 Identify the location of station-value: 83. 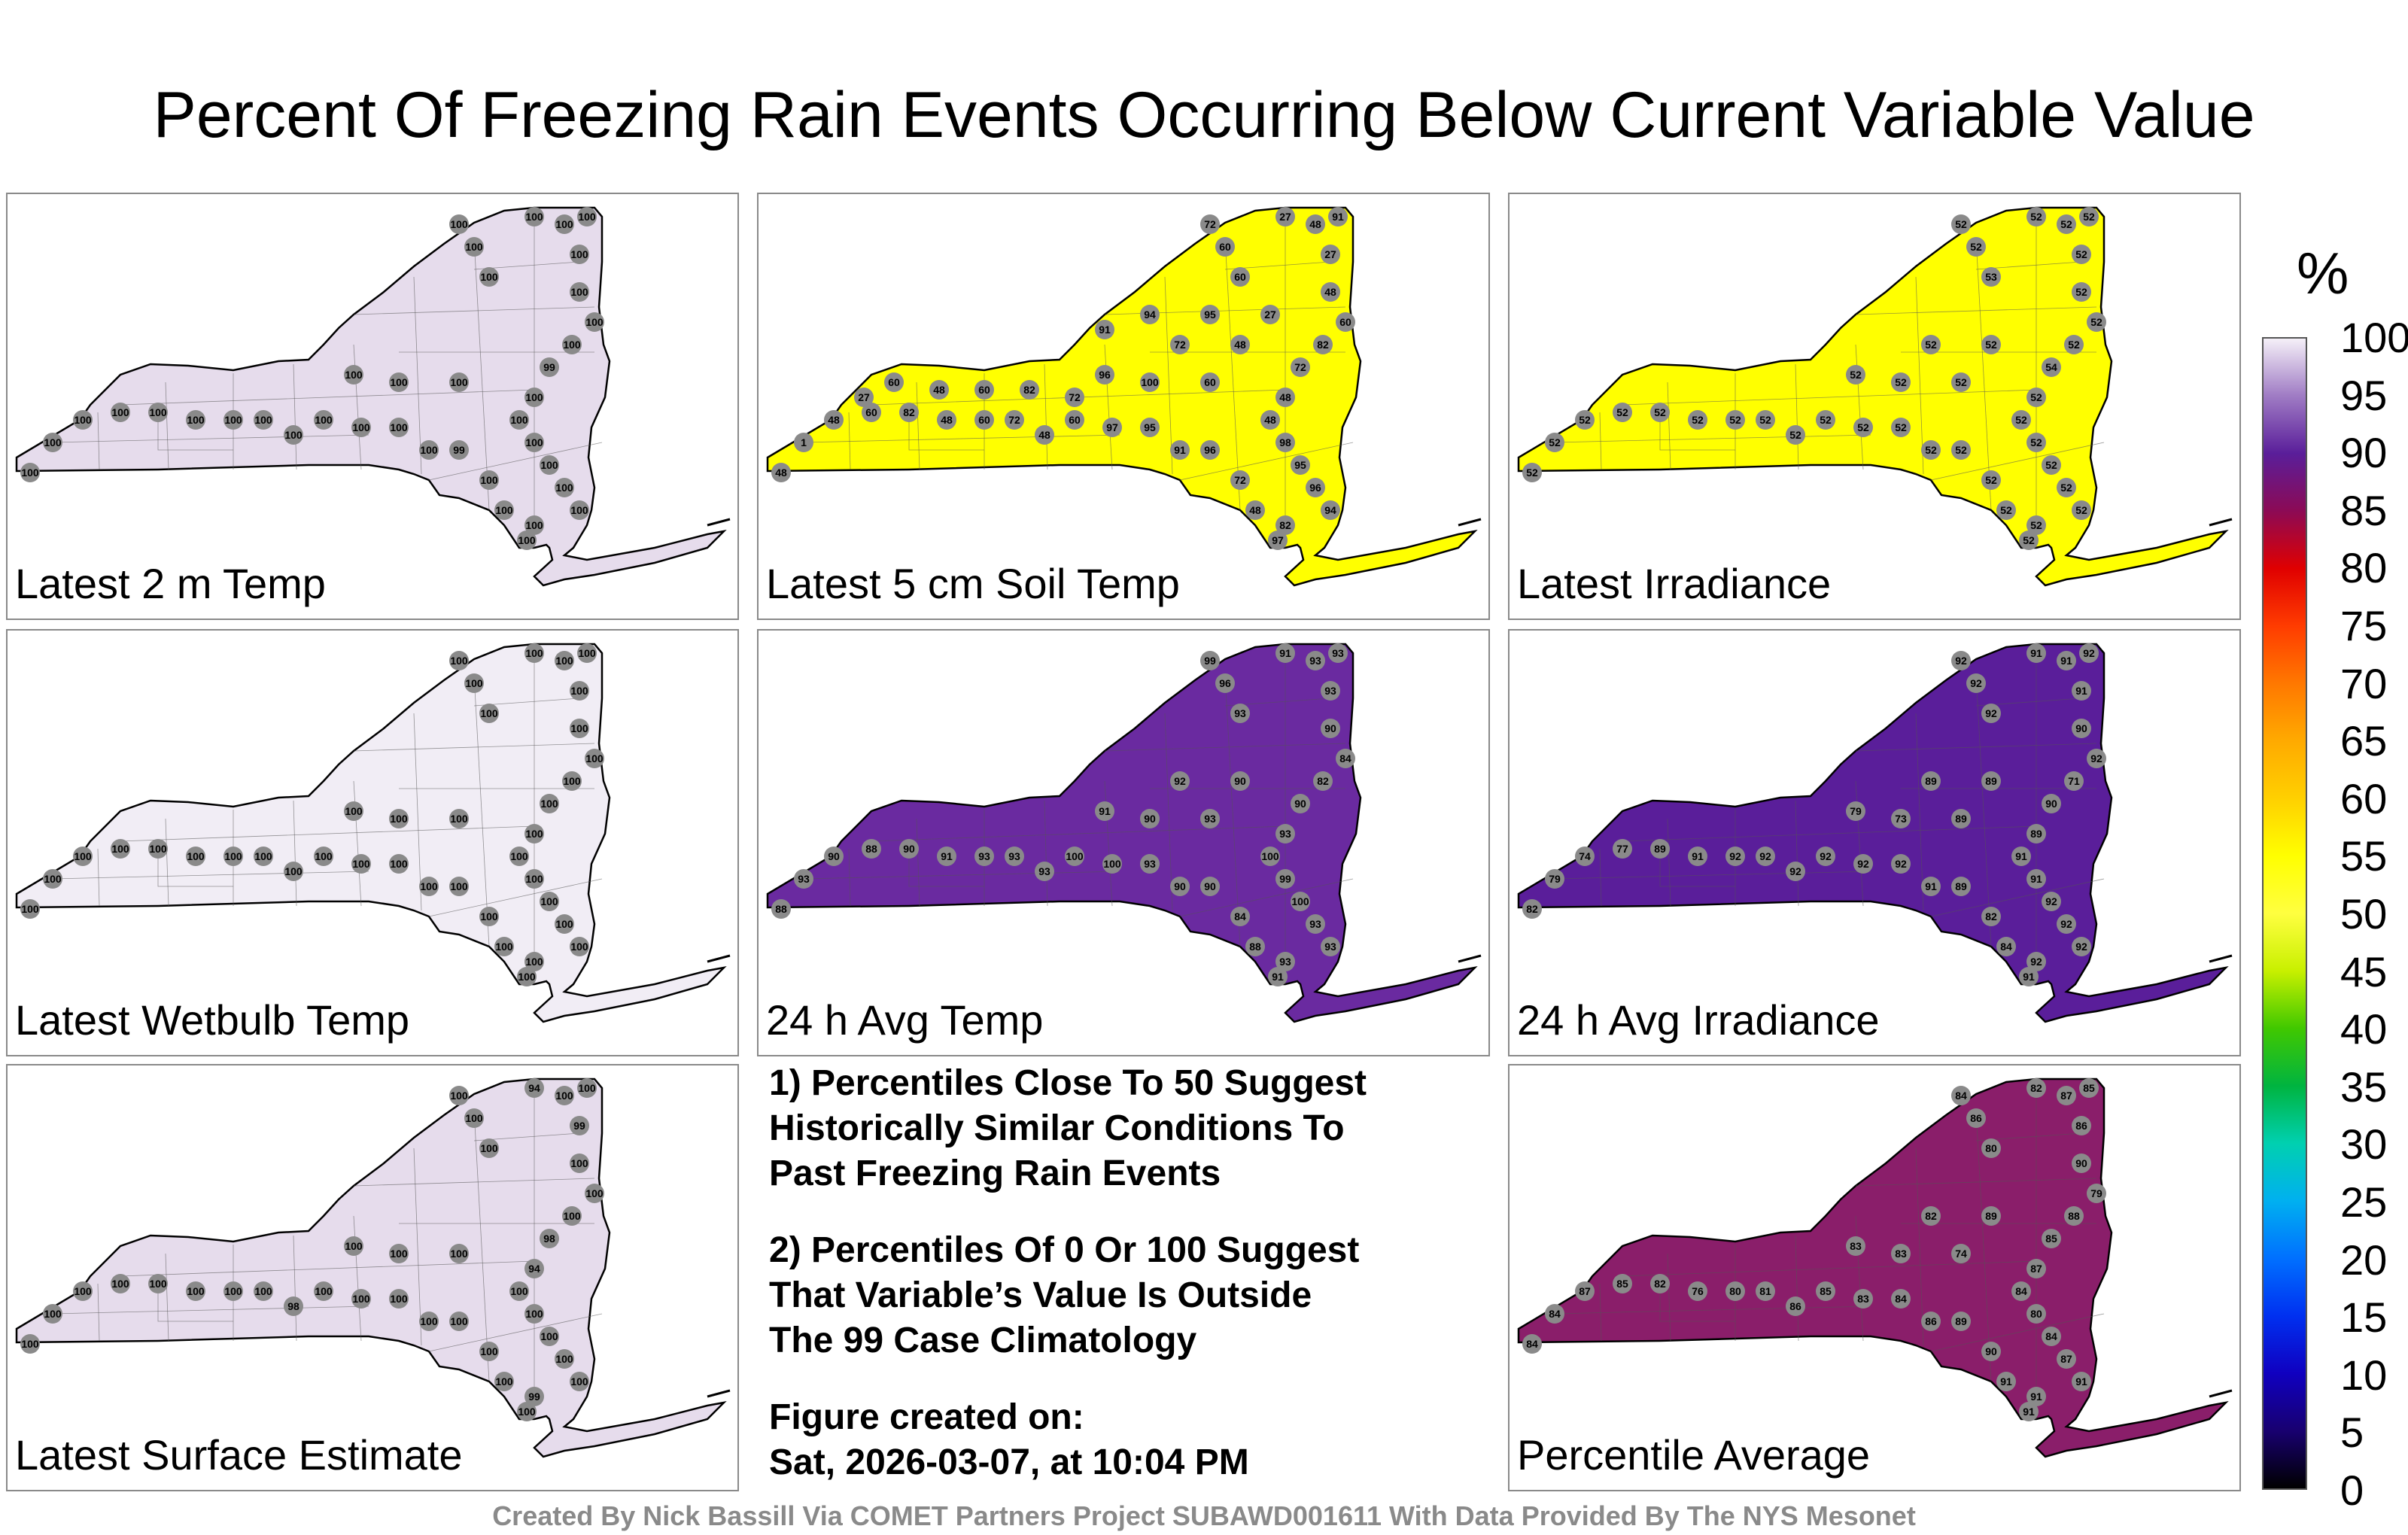
(1863, 1299).